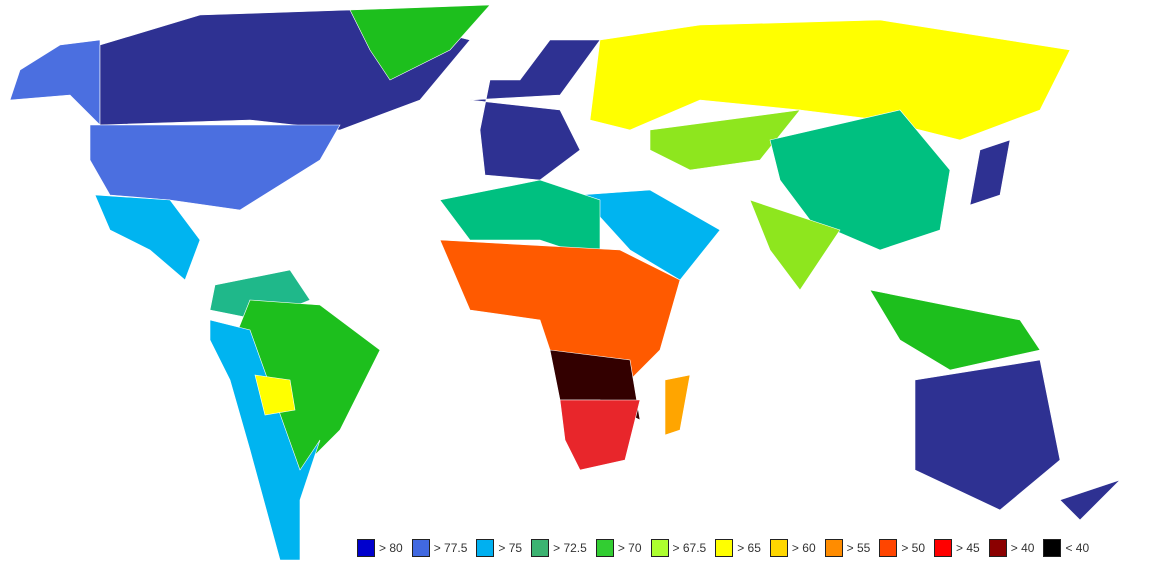 This screenshot has width=1172, height=579. I want to click on legend-label: > 60, so click(803, 548).